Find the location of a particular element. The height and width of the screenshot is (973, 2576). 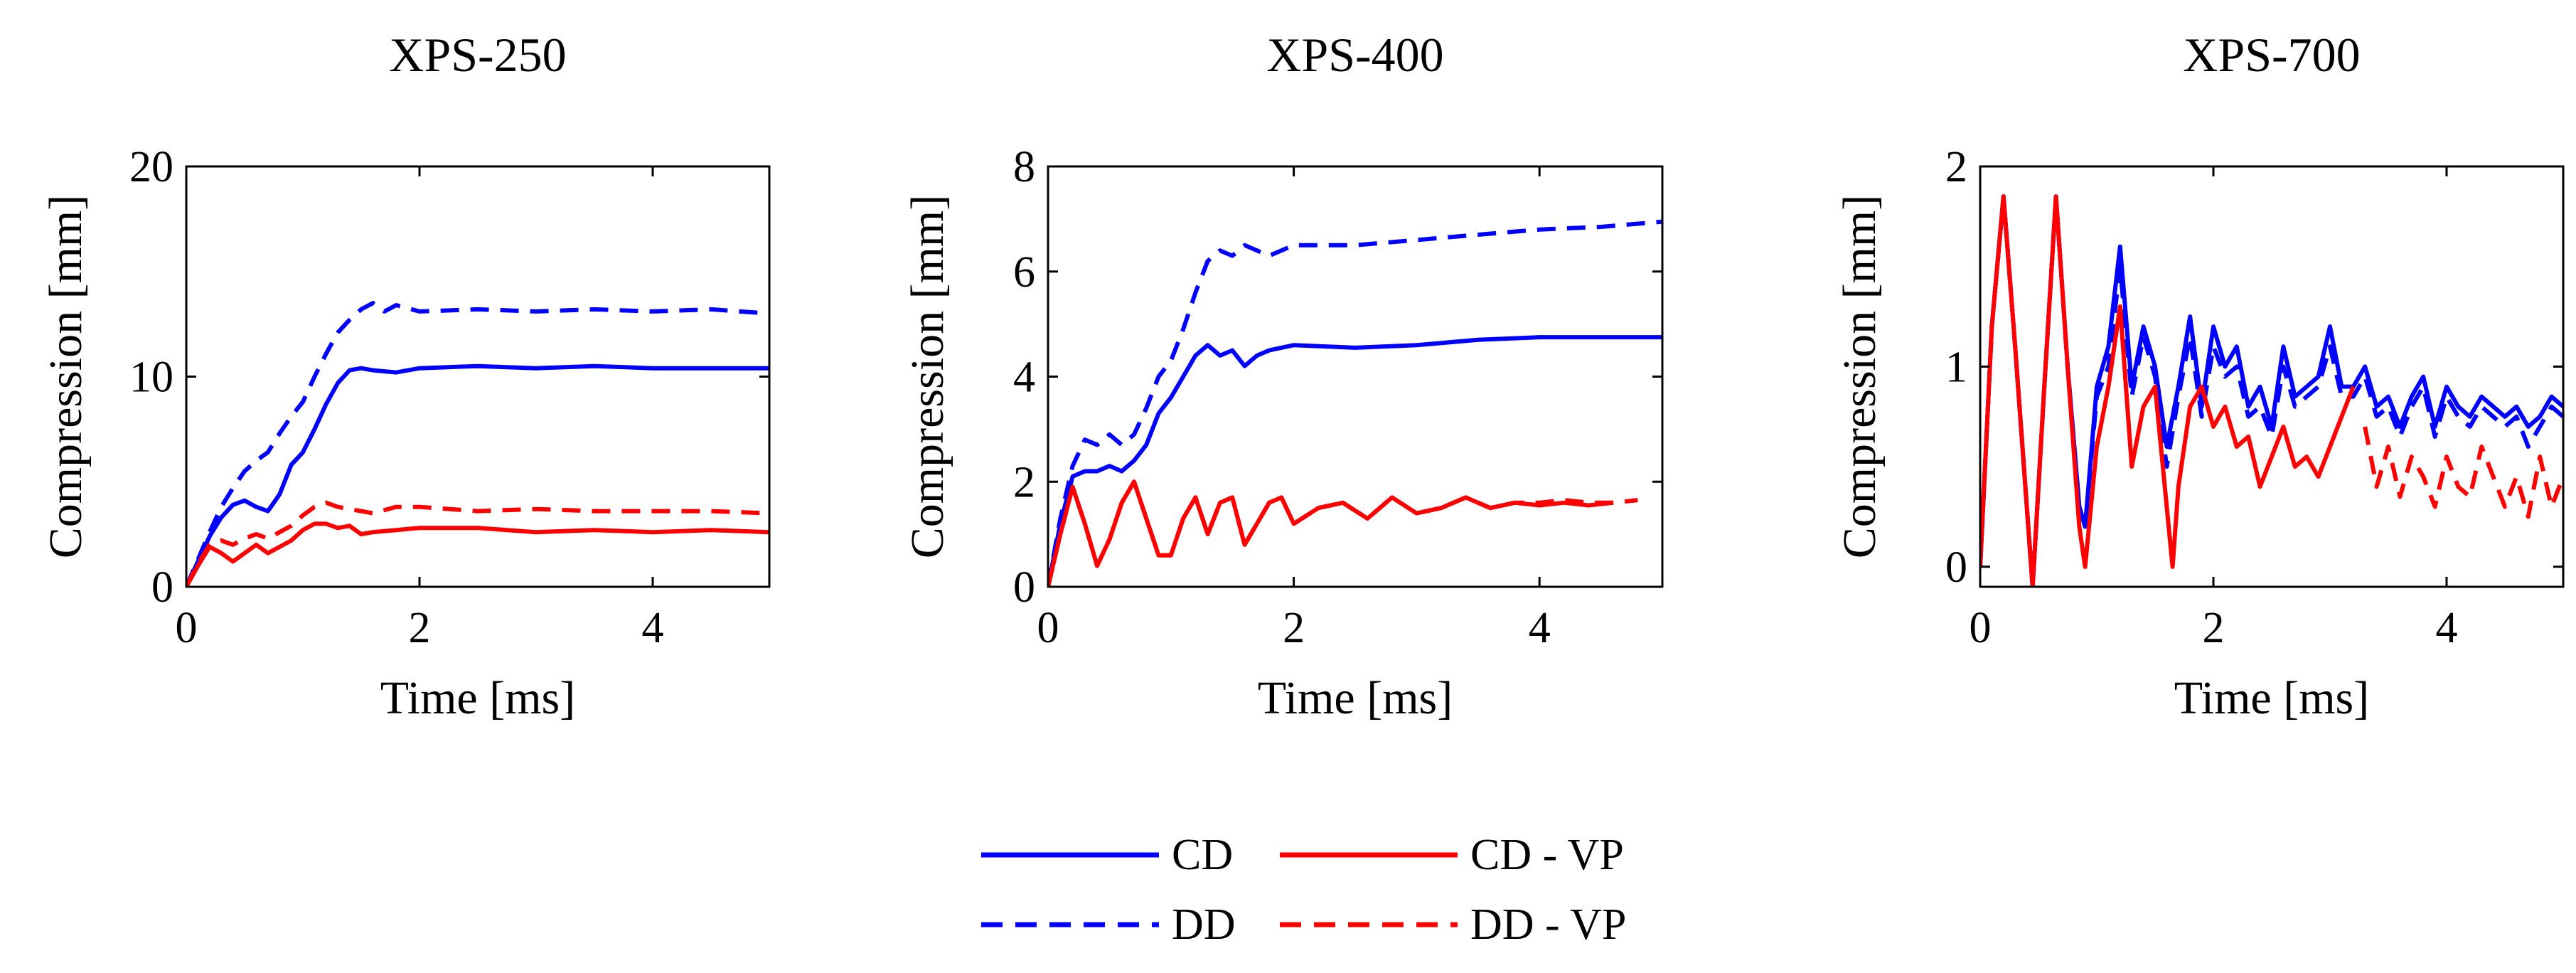

legend-label: DD is located at coordinates (1204, 925).